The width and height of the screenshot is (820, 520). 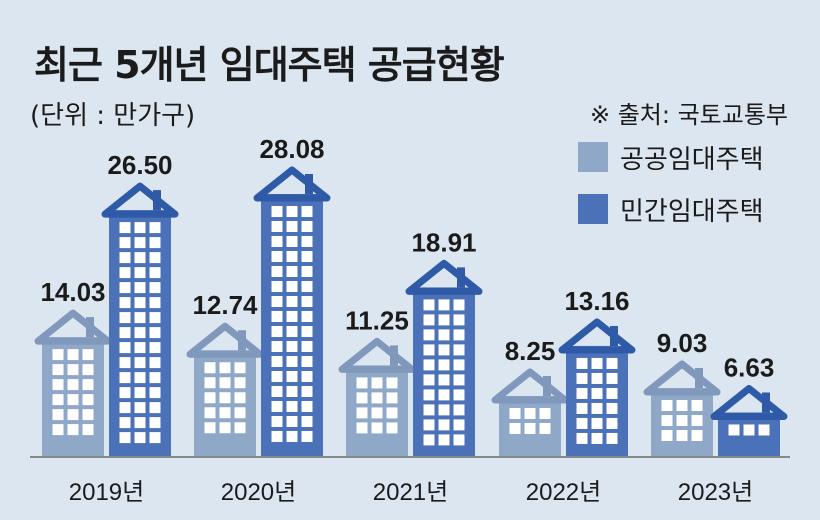 What do you see at coordinates (563, 492) in the screenshot?
I see `x-tick-label: 2022년` at bounding box center [563, 492].